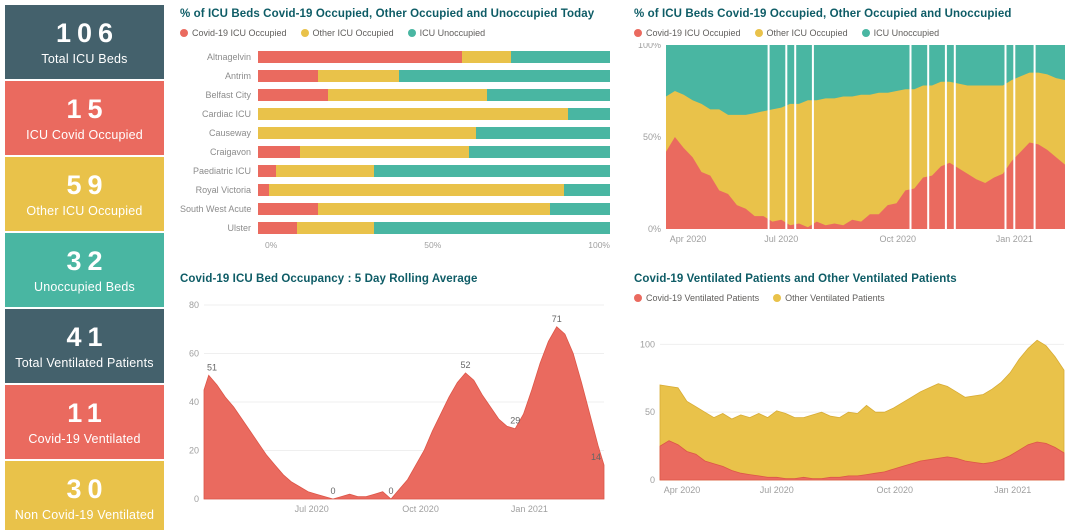 This screenshot has height=530, width=1080. I want to click on ventilated-plot: 0 50 100 Apr 2020 Jul 2020 Oct 2020 Jan 2021, so click(852, 408).